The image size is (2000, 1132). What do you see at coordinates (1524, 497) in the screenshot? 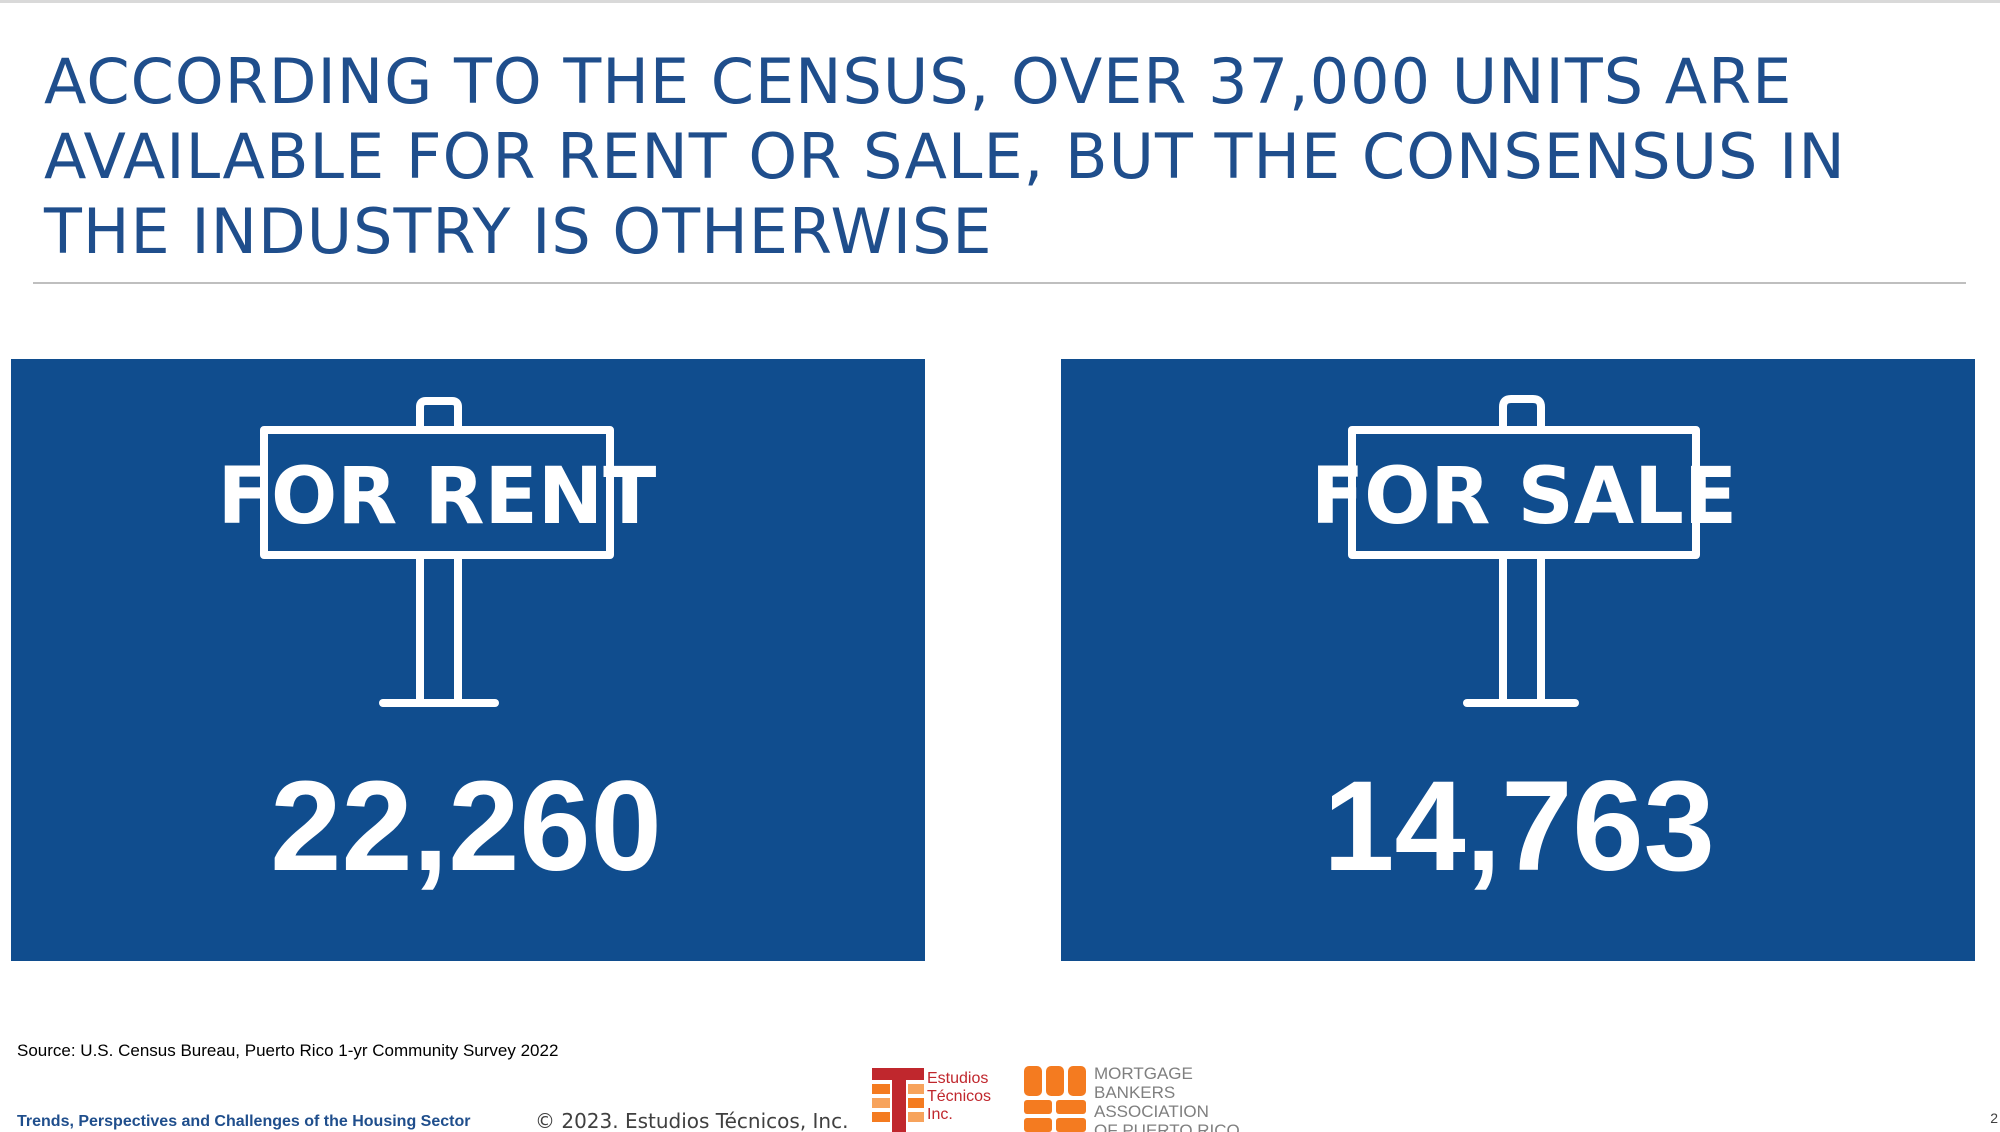
I see `for-sale-sign-text: FOR SALE` at bounding box center [1524, 497].